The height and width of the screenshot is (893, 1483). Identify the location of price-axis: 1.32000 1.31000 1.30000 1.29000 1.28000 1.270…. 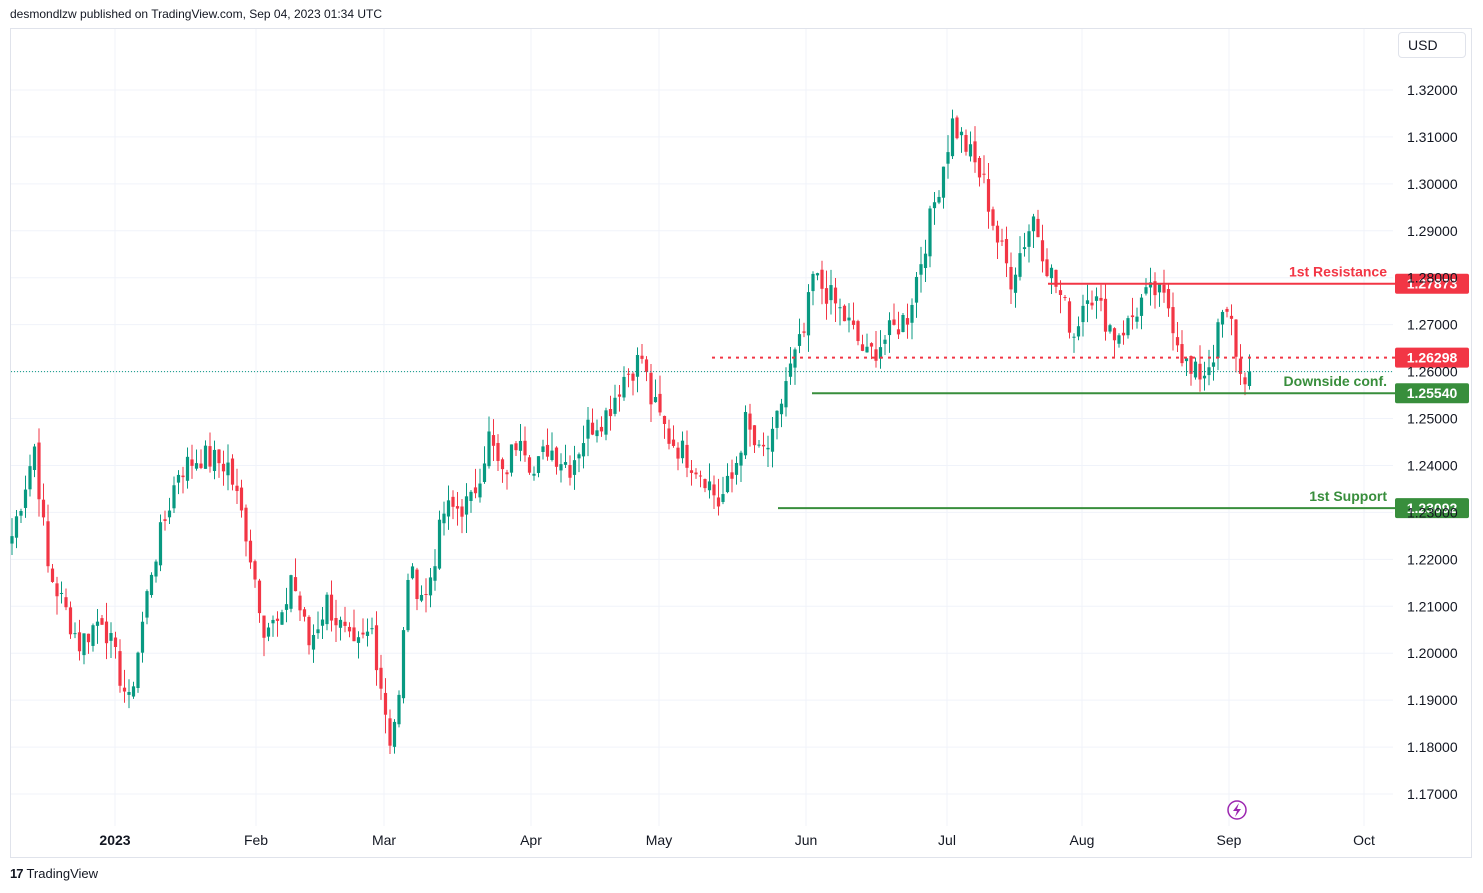
(1432, 442).